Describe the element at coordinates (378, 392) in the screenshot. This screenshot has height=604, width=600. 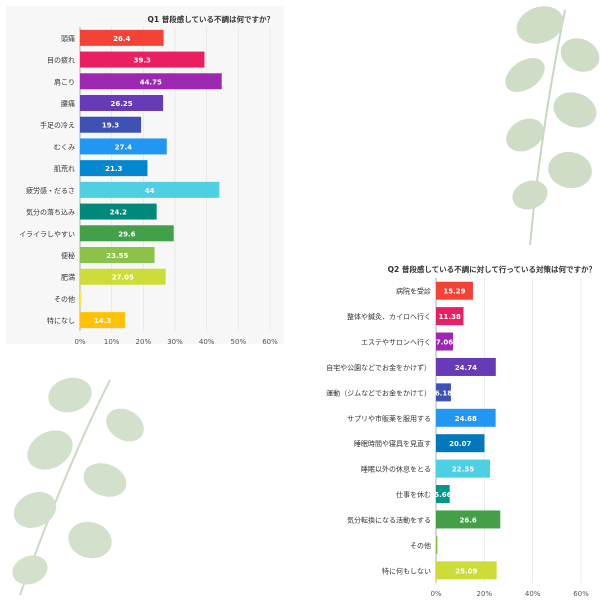
I see `q2-category-label: 運動（ジムなどでお金をかけて）` at that location.